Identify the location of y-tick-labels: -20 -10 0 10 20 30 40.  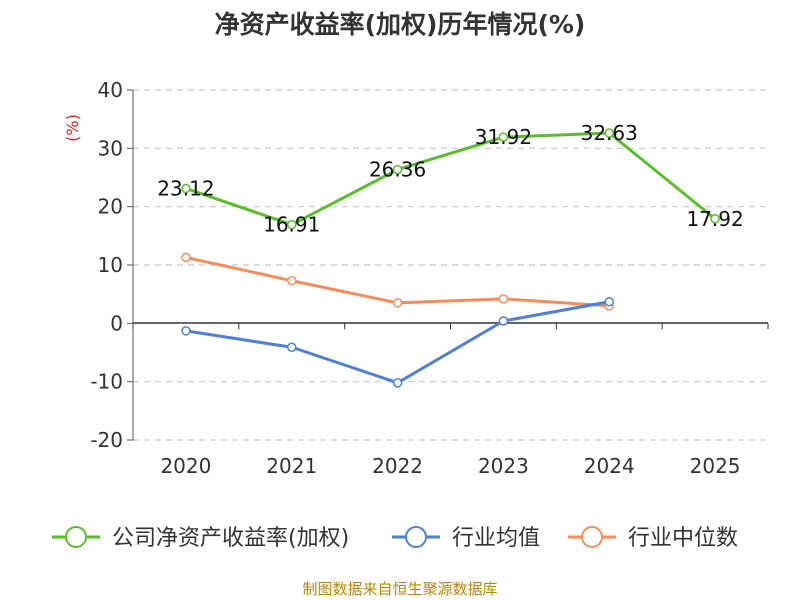
(106, 265).